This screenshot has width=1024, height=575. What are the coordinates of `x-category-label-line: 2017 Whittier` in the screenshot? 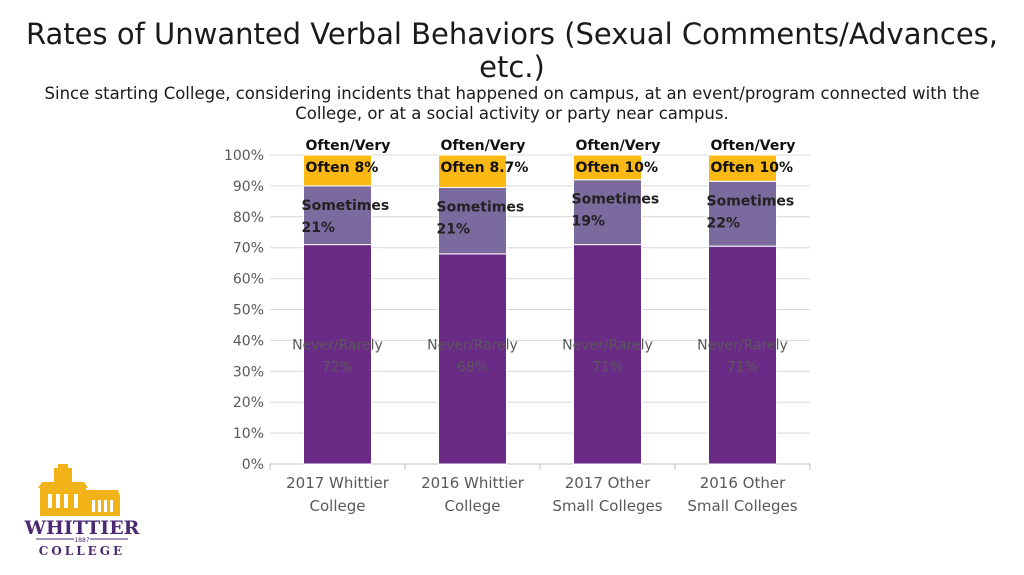 It's located at (338, 483).